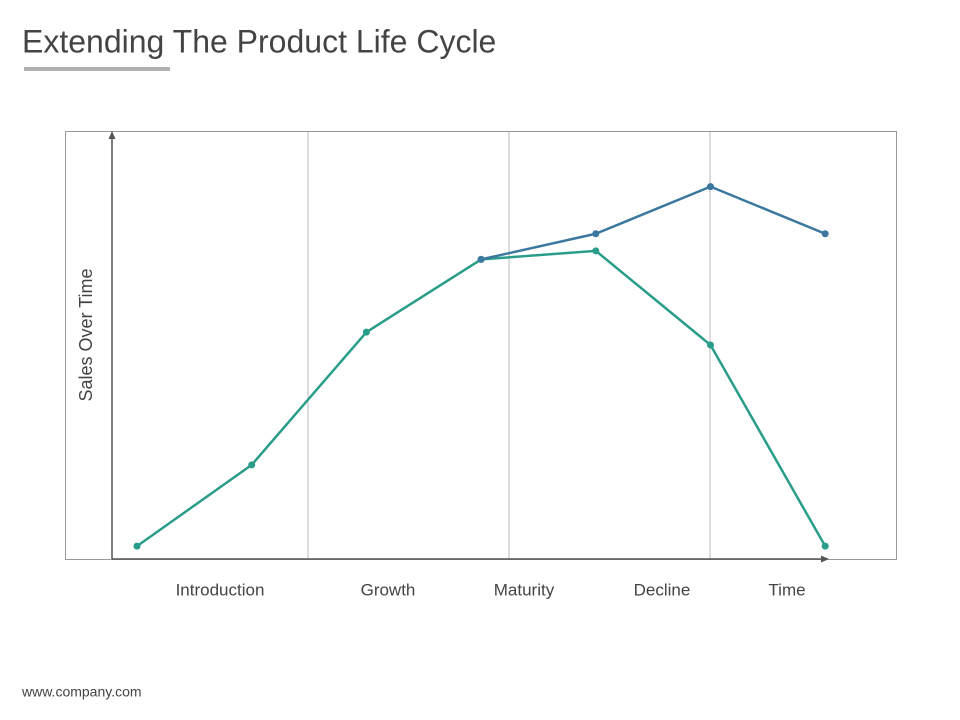 This screenshot has width=960, height=720. Describe the element at coordinates (388, 589) in the screenshot. I see `phase-label: Growth` at that location.